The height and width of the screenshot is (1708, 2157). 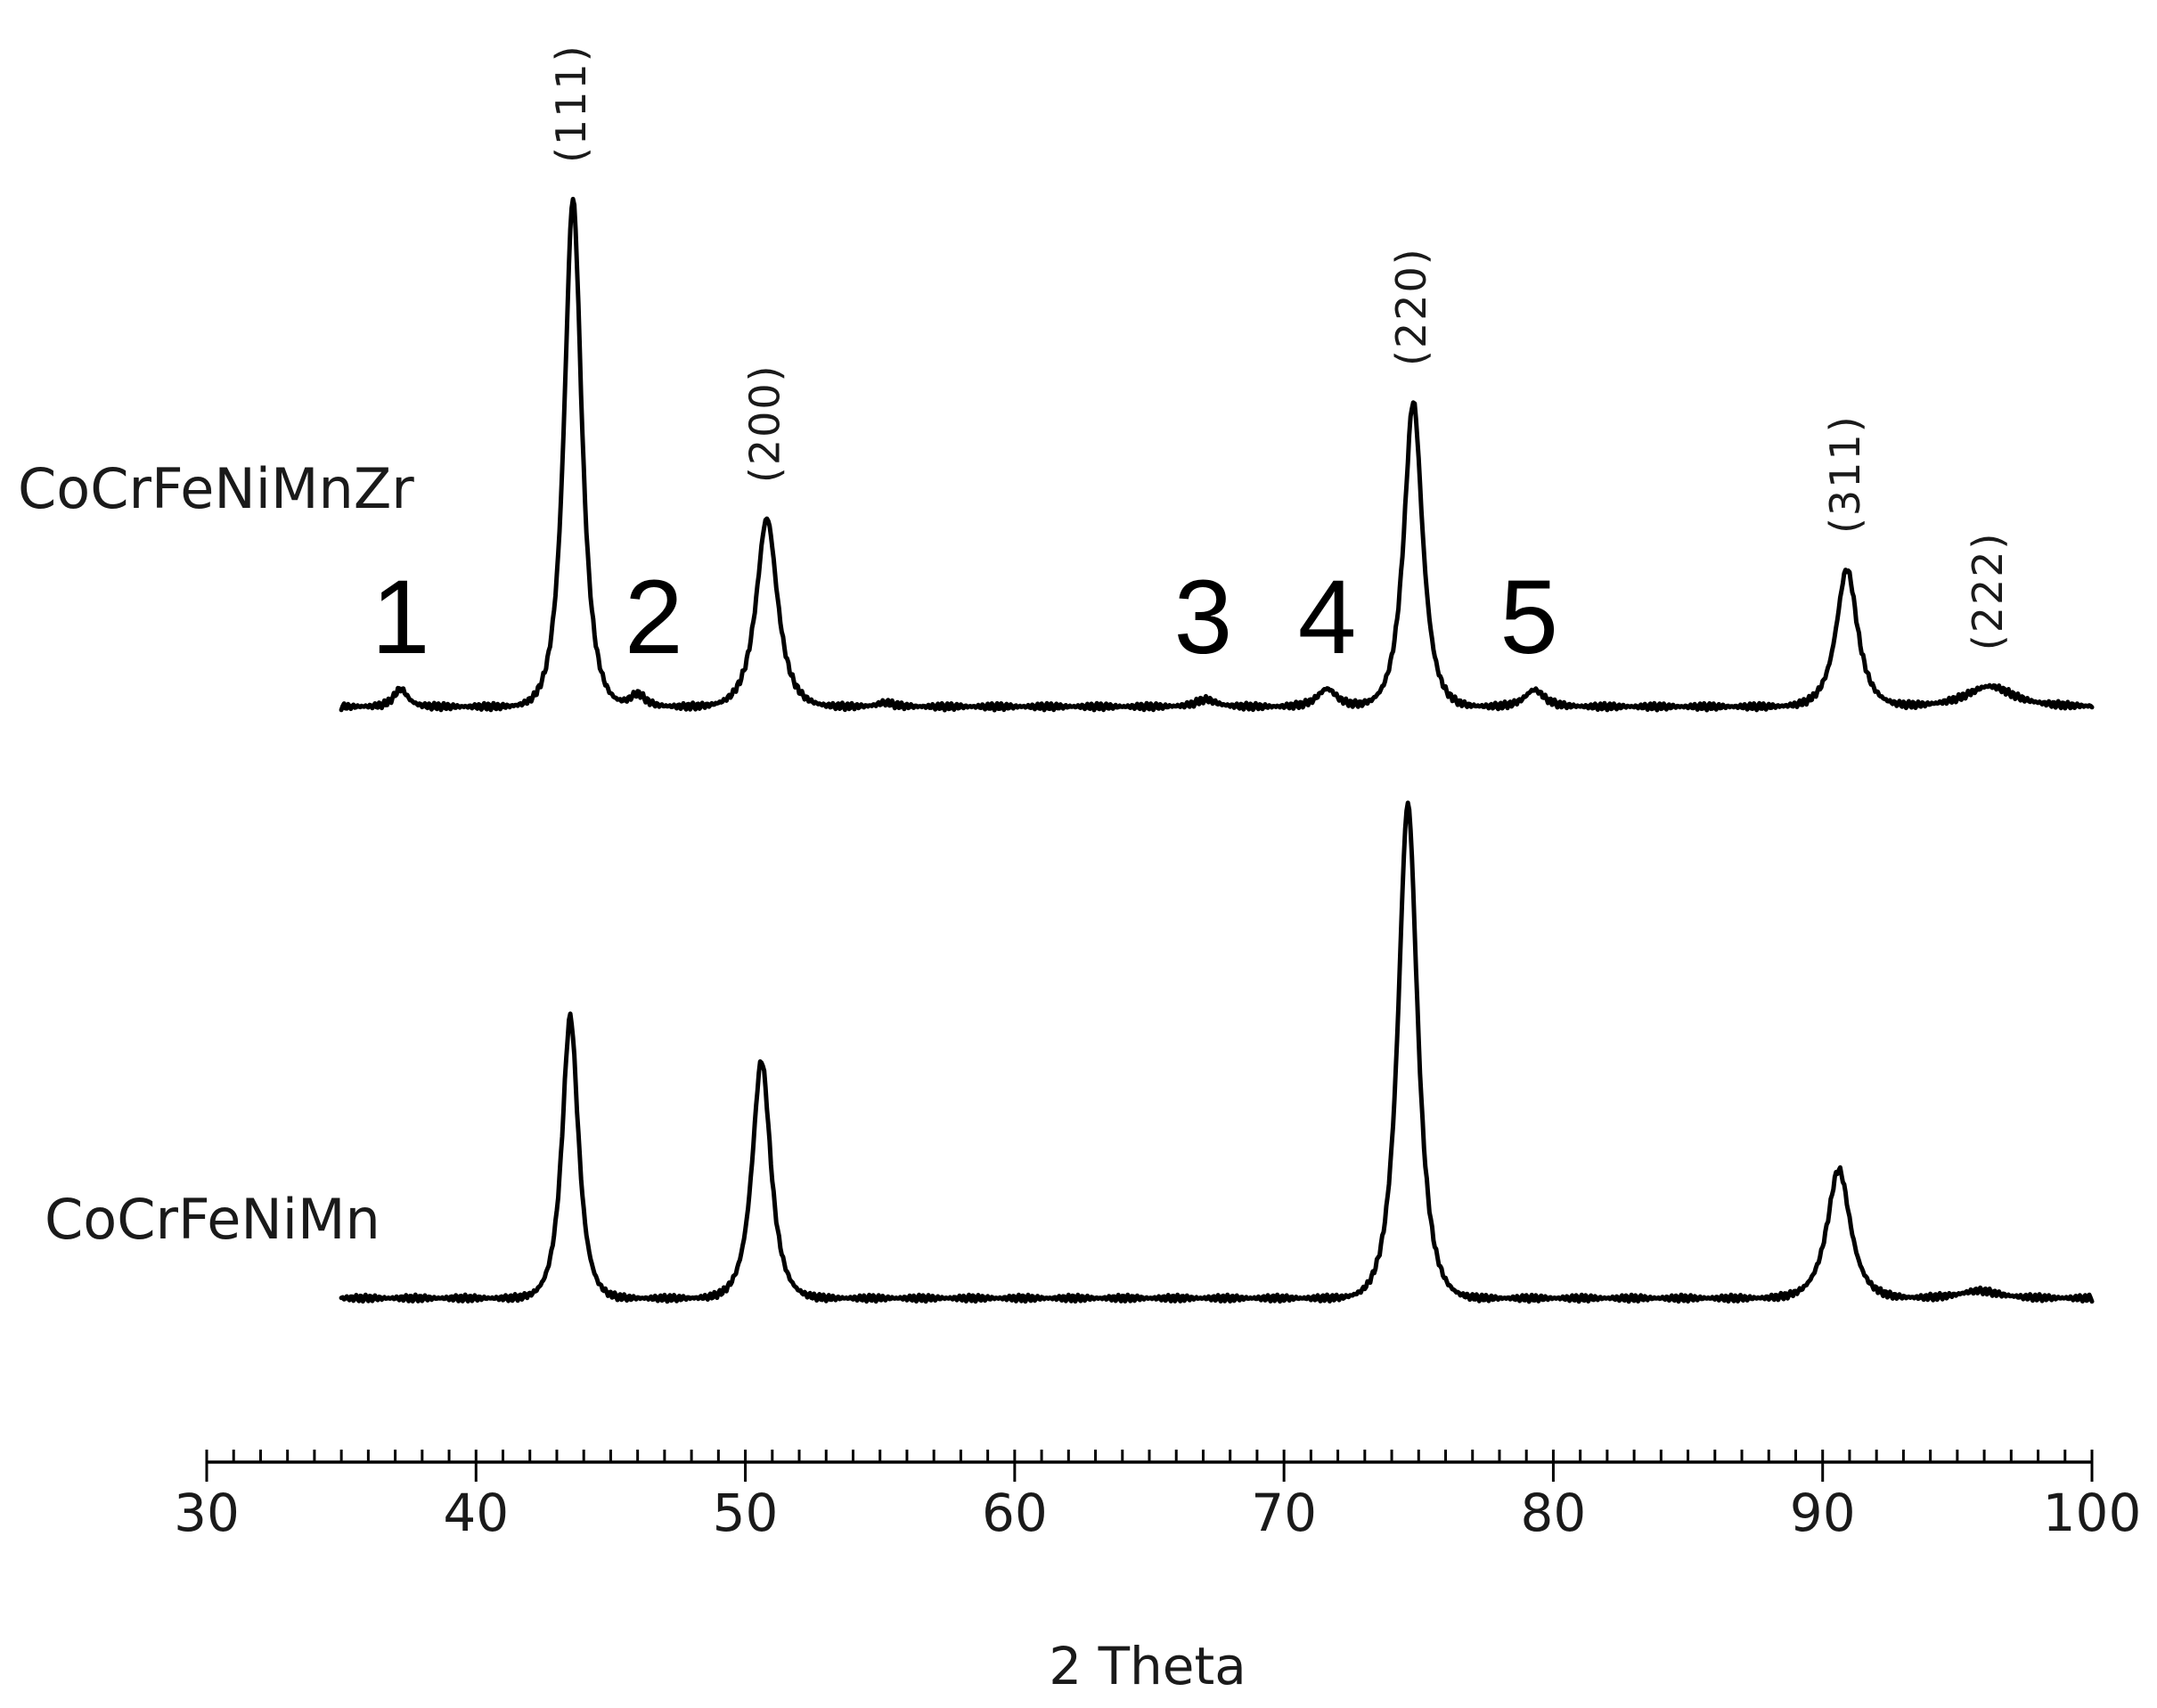 What do you see at coordinates (571, 103) in the screenshot?
I see `miller-index-label: (111)` at bounding box center [571, 103].